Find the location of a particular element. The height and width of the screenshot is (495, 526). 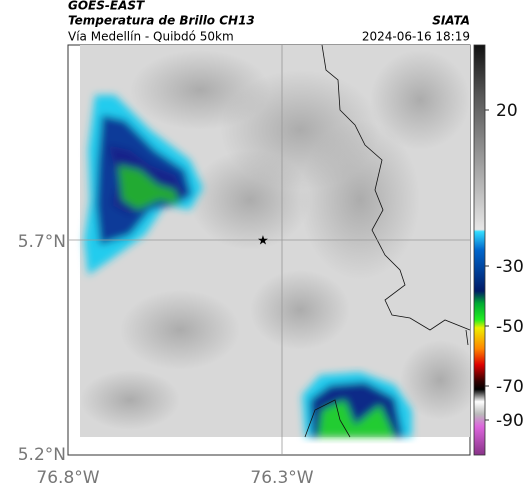

colorbar-tick: 20 is located at coordinates (507, 111).